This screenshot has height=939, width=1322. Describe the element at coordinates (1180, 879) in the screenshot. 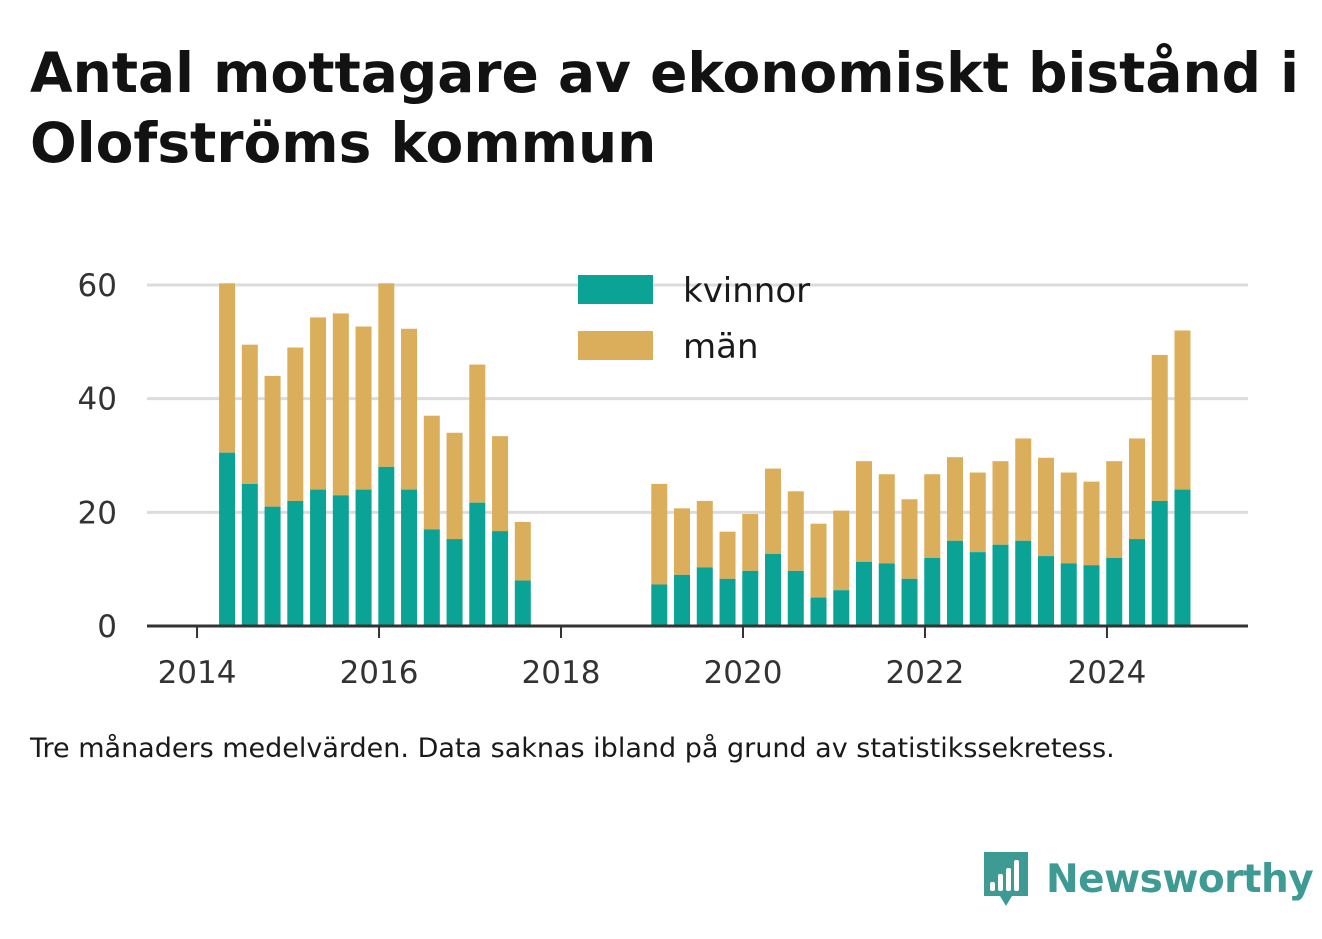

I see `brand-name: Newsworthy` at that location.